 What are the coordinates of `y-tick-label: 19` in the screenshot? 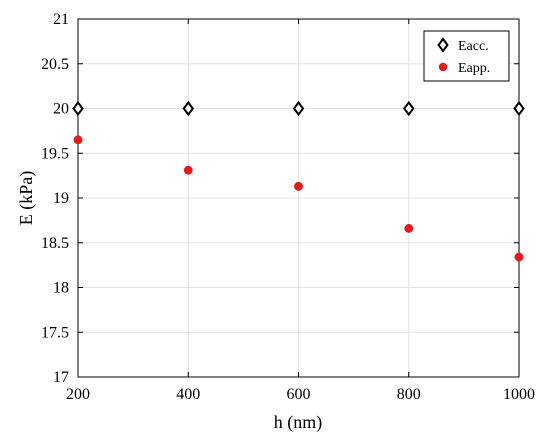 It's located at (61, 198).